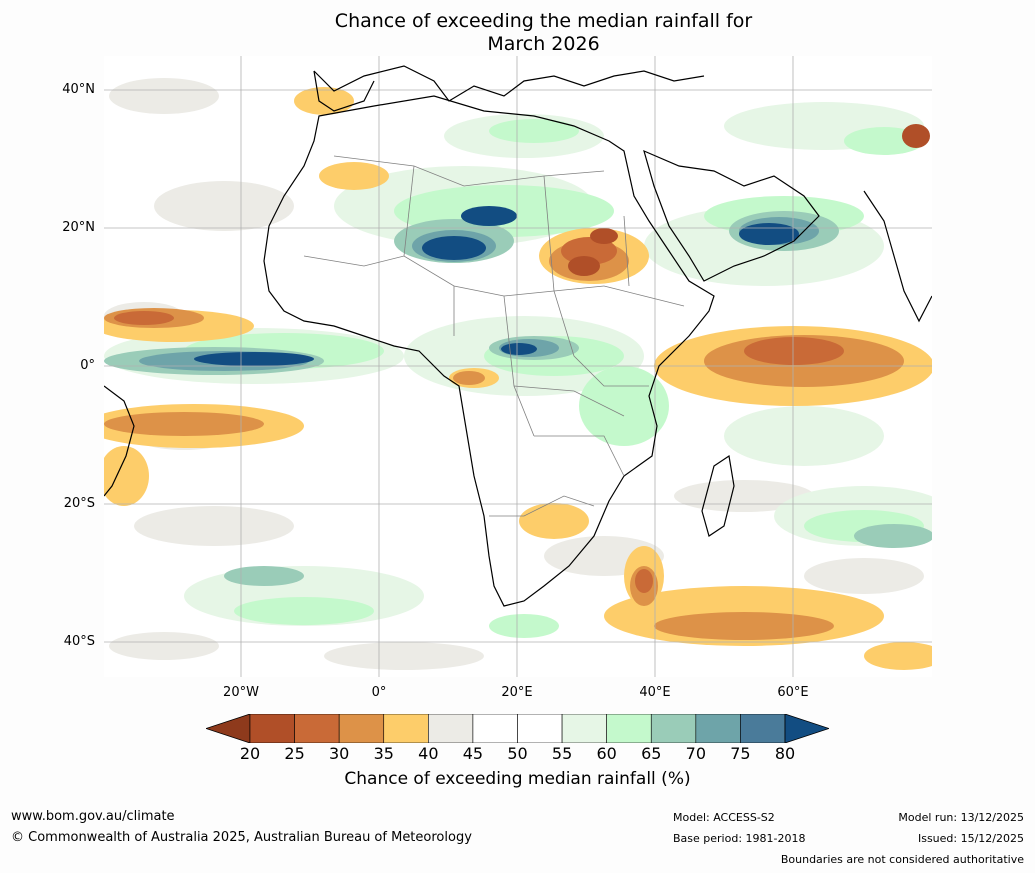 The height and width of the screenshot is (873, 1035). What do you see at coordinates (78, 227) in the screenshot?
I see `lat-label-20n: 20°N` at bounding box center [78, 227].